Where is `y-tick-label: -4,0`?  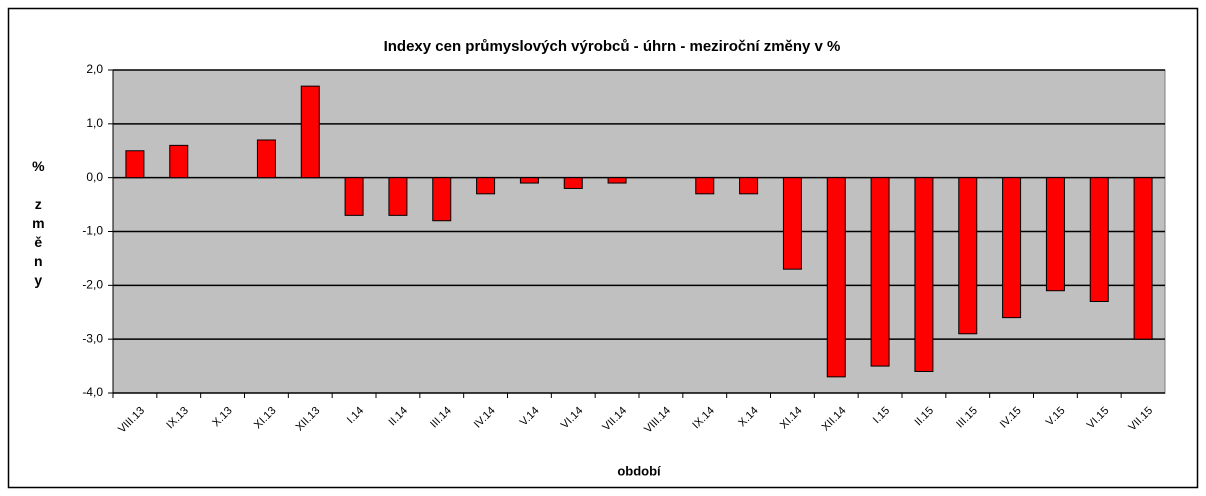 y-tick-label: -4,0 is located at coordinates (92, 392).